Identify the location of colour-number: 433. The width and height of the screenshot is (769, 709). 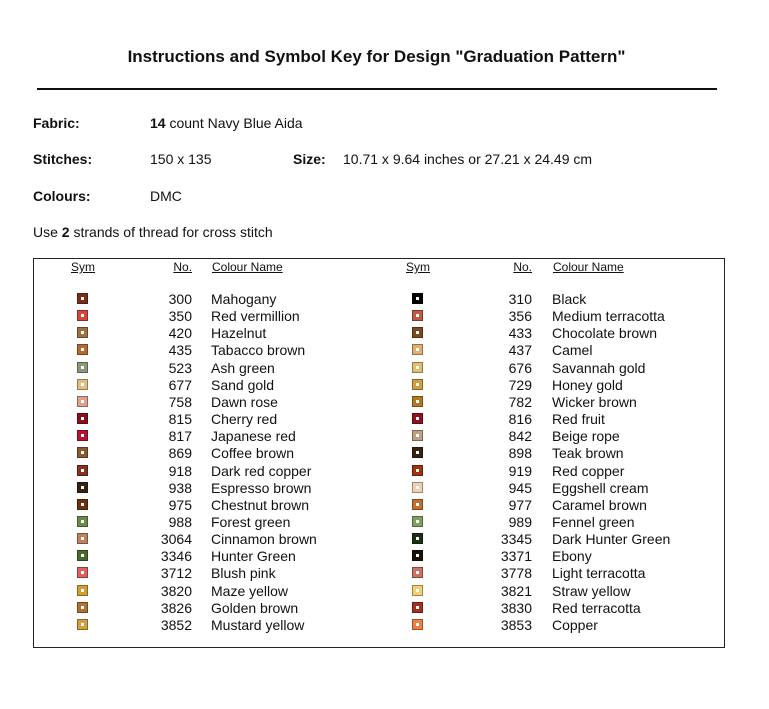
(520, 333).